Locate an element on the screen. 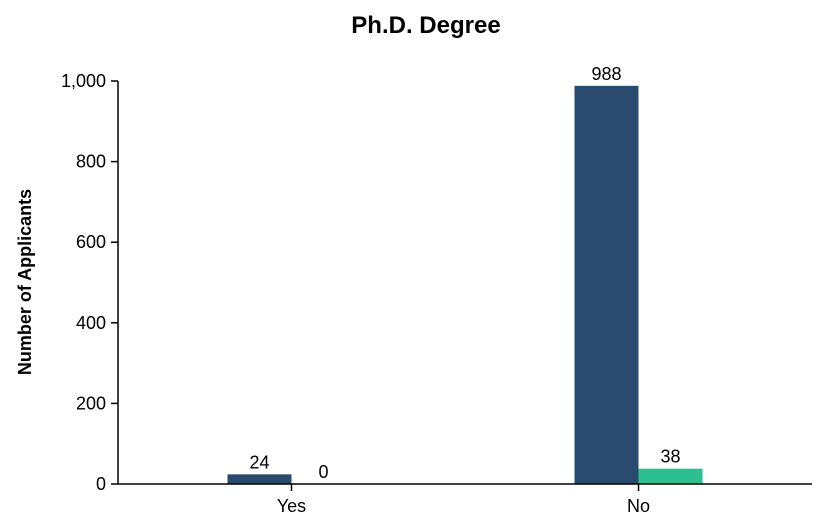 The height and width of the screenshot is (516, 819). x-tick-label: No is located at coordinates (638, 506).